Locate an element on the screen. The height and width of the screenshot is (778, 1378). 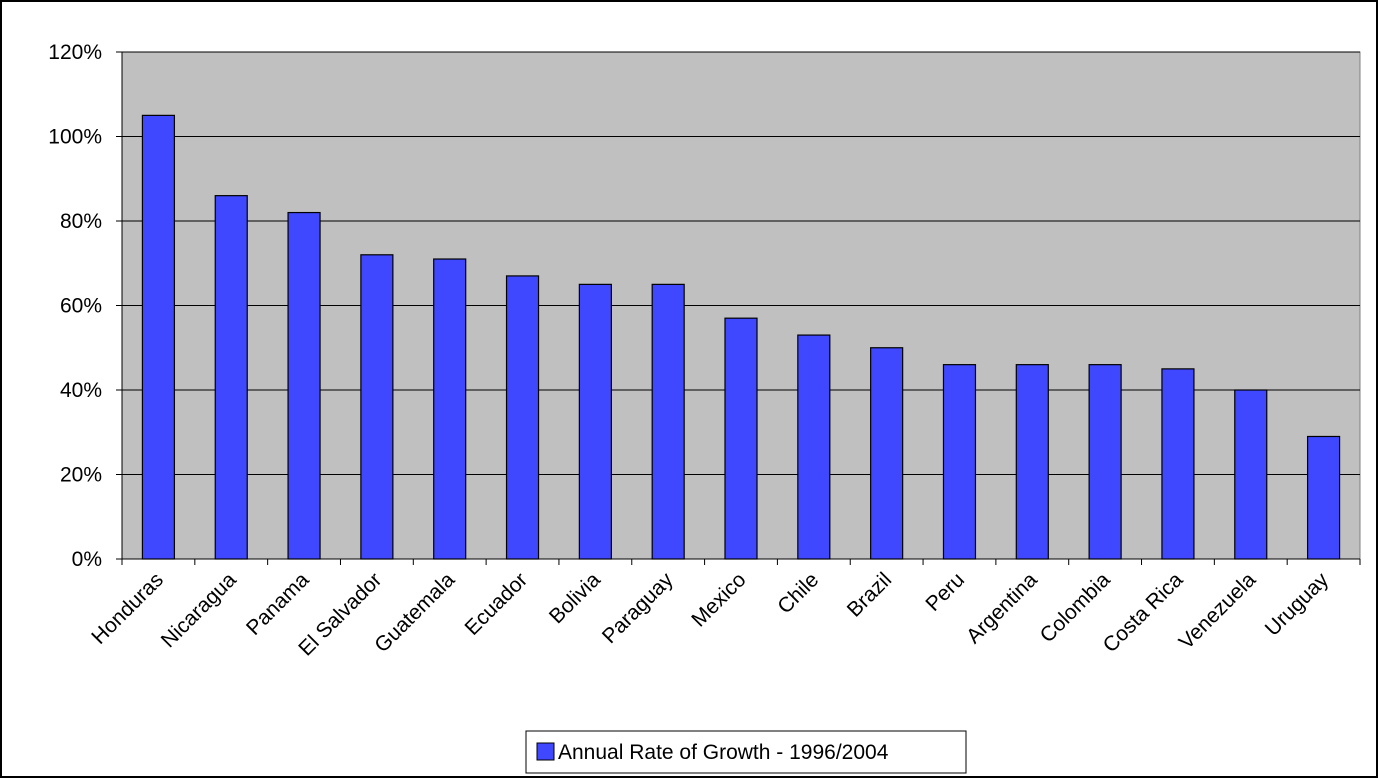
bar-colombia is located at coordinates (1105, 462).